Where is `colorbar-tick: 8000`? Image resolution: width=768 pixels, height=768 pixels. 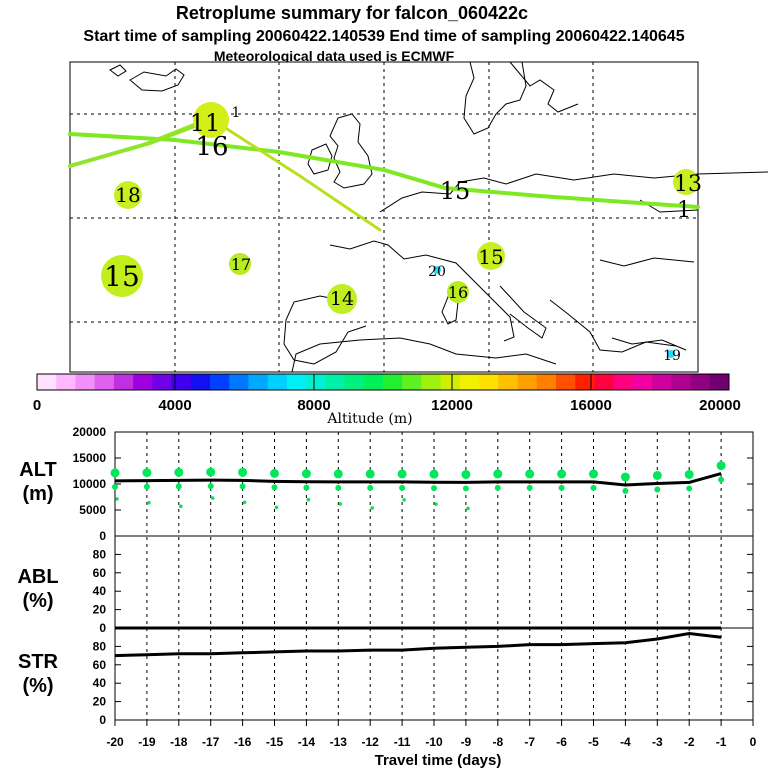 colorbar-tick: 8000 is located at coordinates (313, 405).